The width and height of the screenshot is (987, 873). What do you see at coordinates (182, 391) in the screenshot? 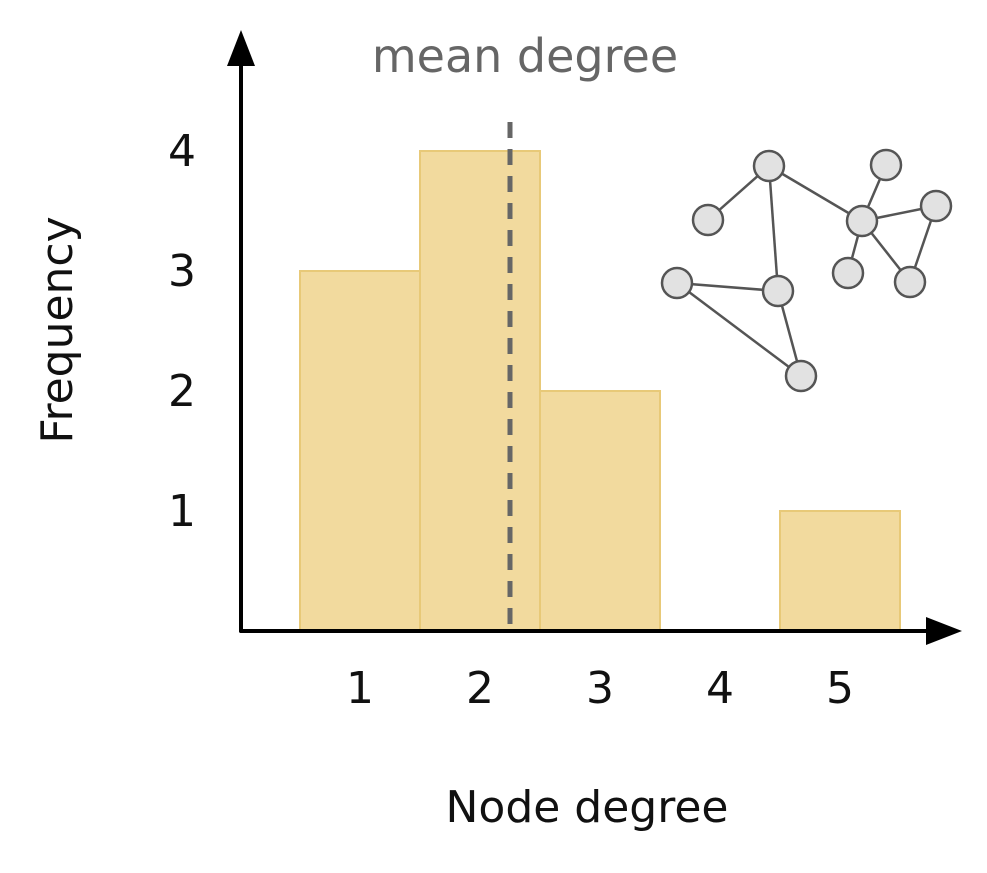
I see `y-tick-label: 2` at bounding box center [182, 391].